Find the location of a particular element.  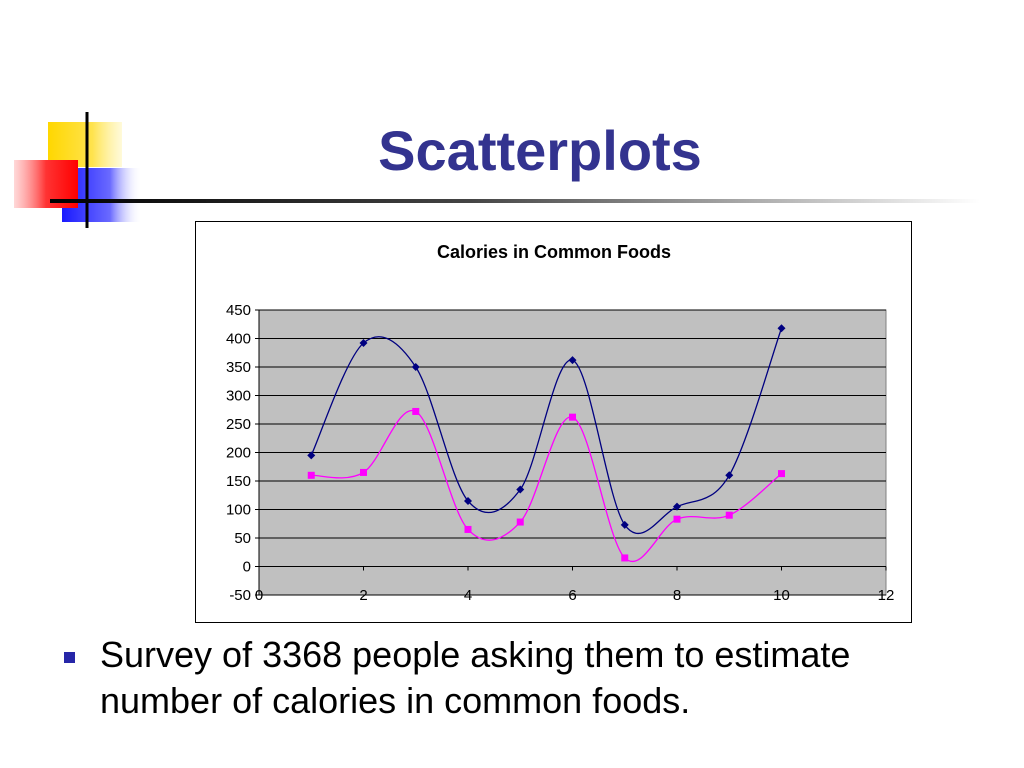

chart-title: Calories in Common Foods is located at coordinates (554, 252).